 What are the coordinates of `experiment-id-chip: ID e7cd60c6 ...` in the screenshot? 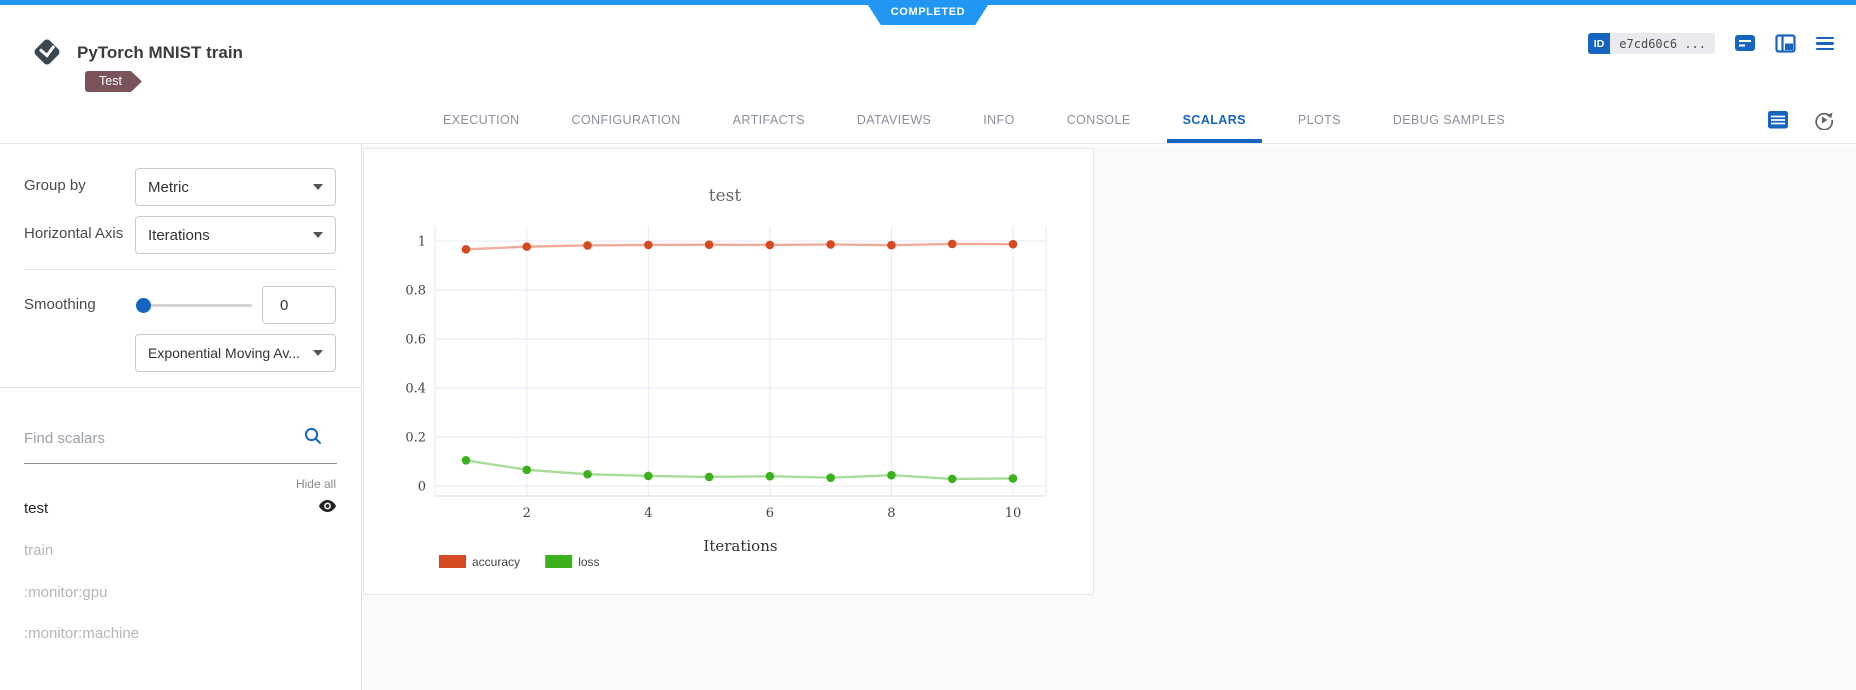 It's located at (1651, 43).